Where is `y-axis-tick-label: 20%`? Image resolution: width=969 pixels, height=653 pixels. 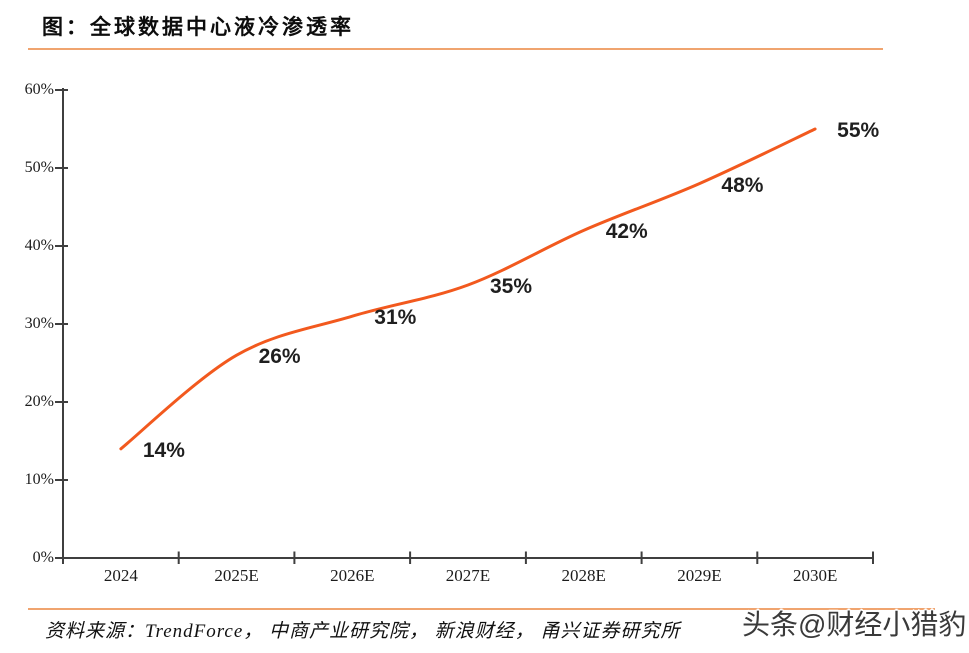 y-axis-tick-label: 20% is located at coordinates (39, 401).